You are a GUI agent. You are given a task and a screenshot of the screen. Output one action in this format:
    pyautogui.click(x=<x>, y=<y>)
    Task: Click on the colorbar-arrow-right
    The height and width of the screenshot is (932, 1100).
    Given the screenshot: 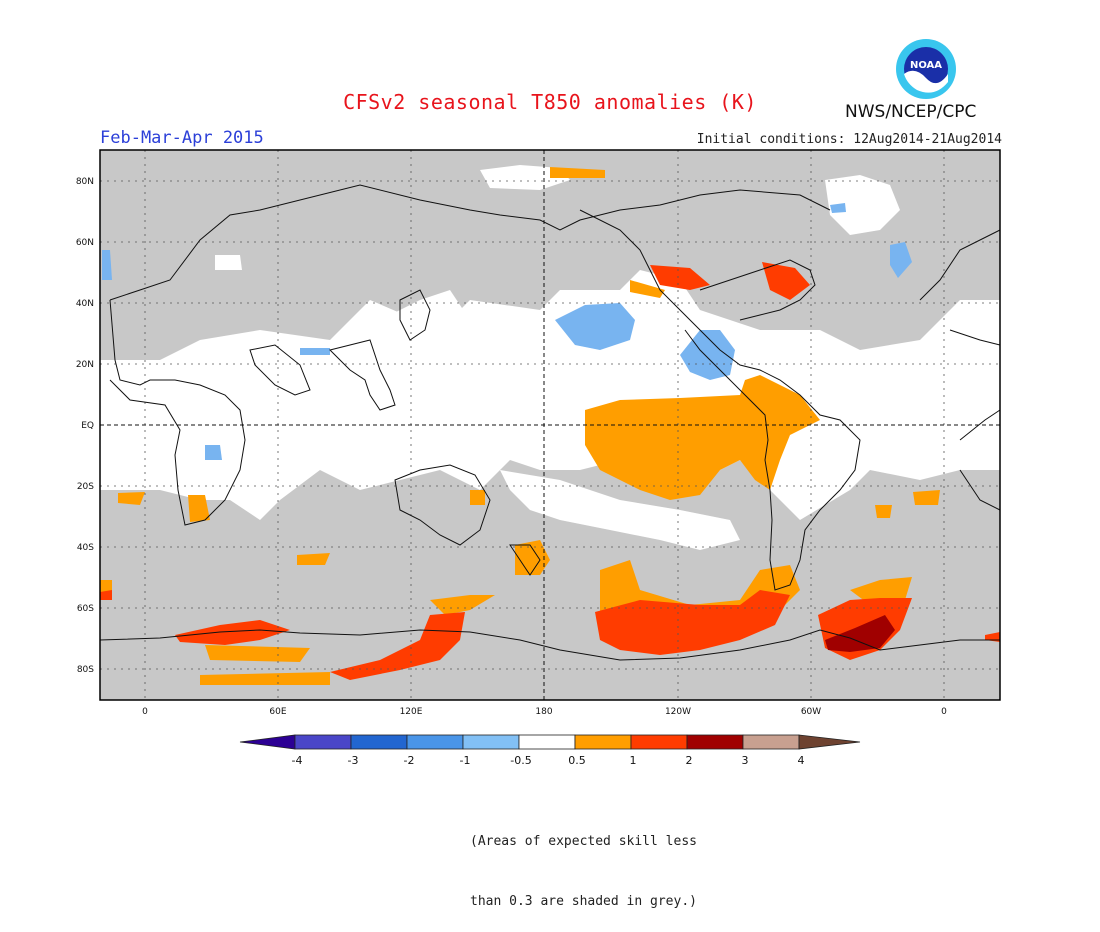 What is the action you would take?
    pyautogui.click(x=829, y=742)
    